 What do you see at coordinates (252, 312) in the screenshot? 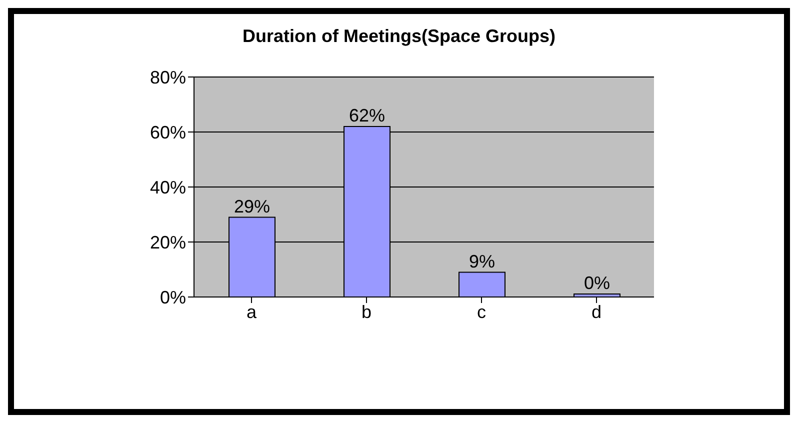
I see `x-tick-label: a` at bounding box center [252, 312].